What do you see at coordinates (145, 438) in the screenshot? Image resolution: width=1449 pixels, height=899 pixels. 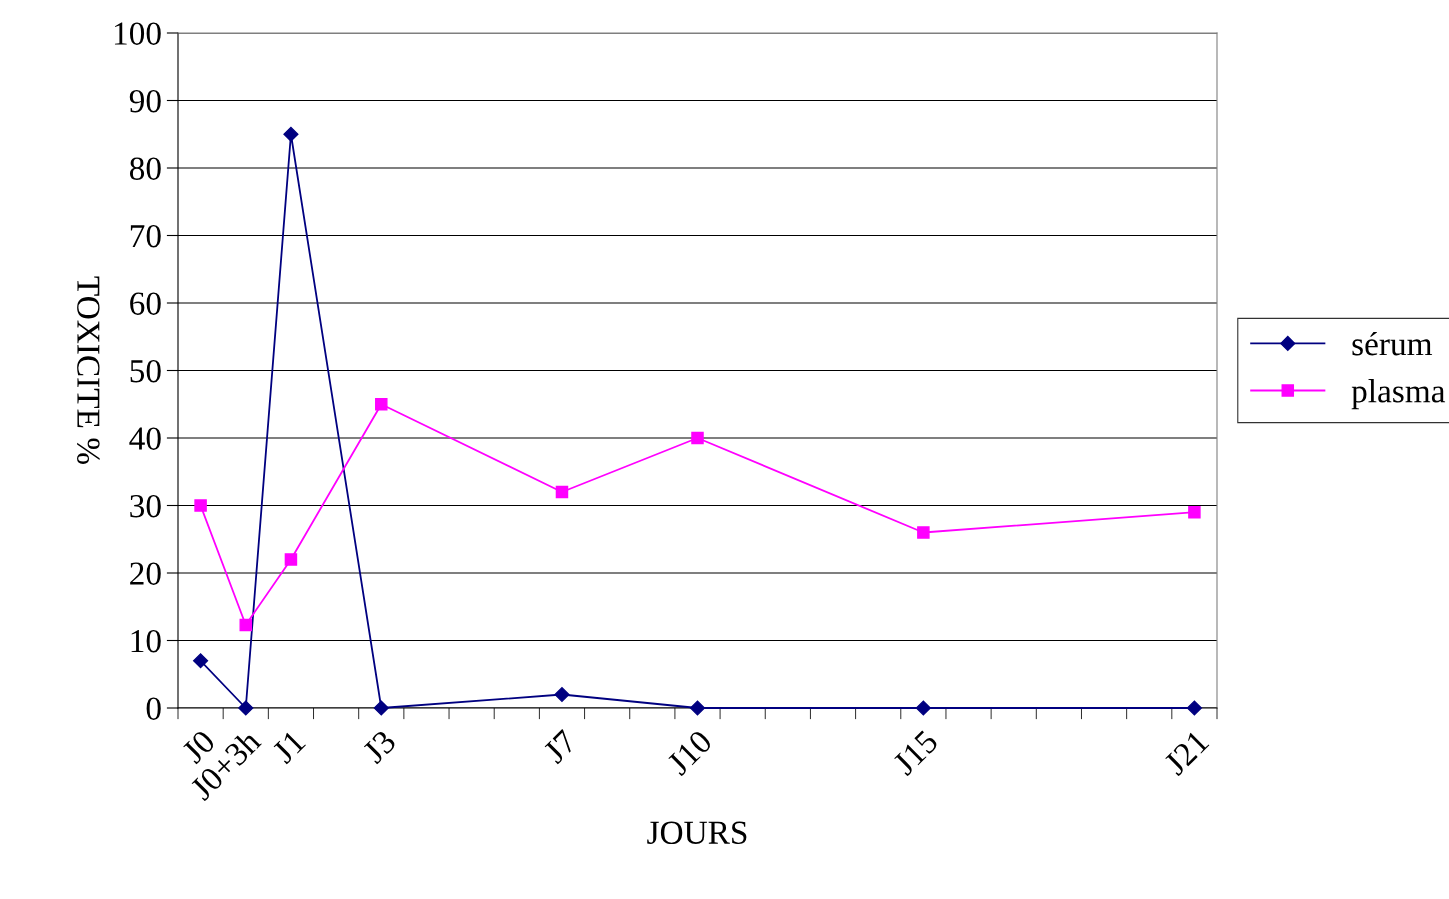 I see `y-tick-label: 40` at bounding box center [145, 438].